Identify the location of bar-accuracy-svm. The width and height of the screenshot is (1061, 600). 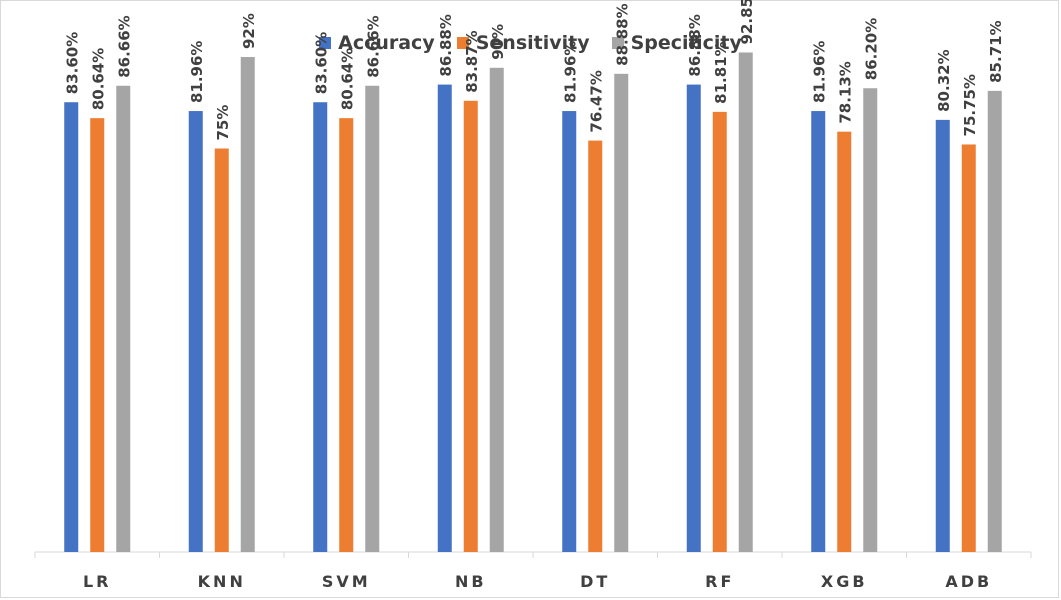
(320, 327).